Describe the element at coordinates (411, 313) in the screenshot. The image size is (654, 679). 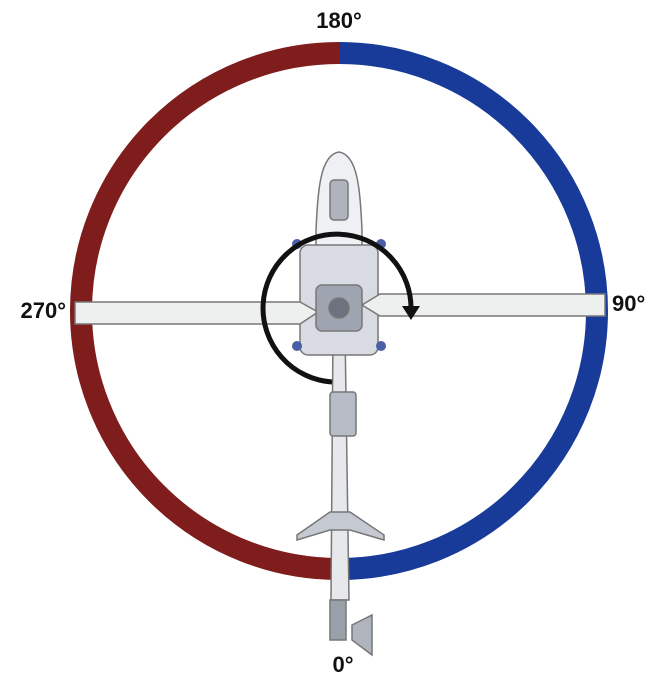
I see `arrow-head` at that location.